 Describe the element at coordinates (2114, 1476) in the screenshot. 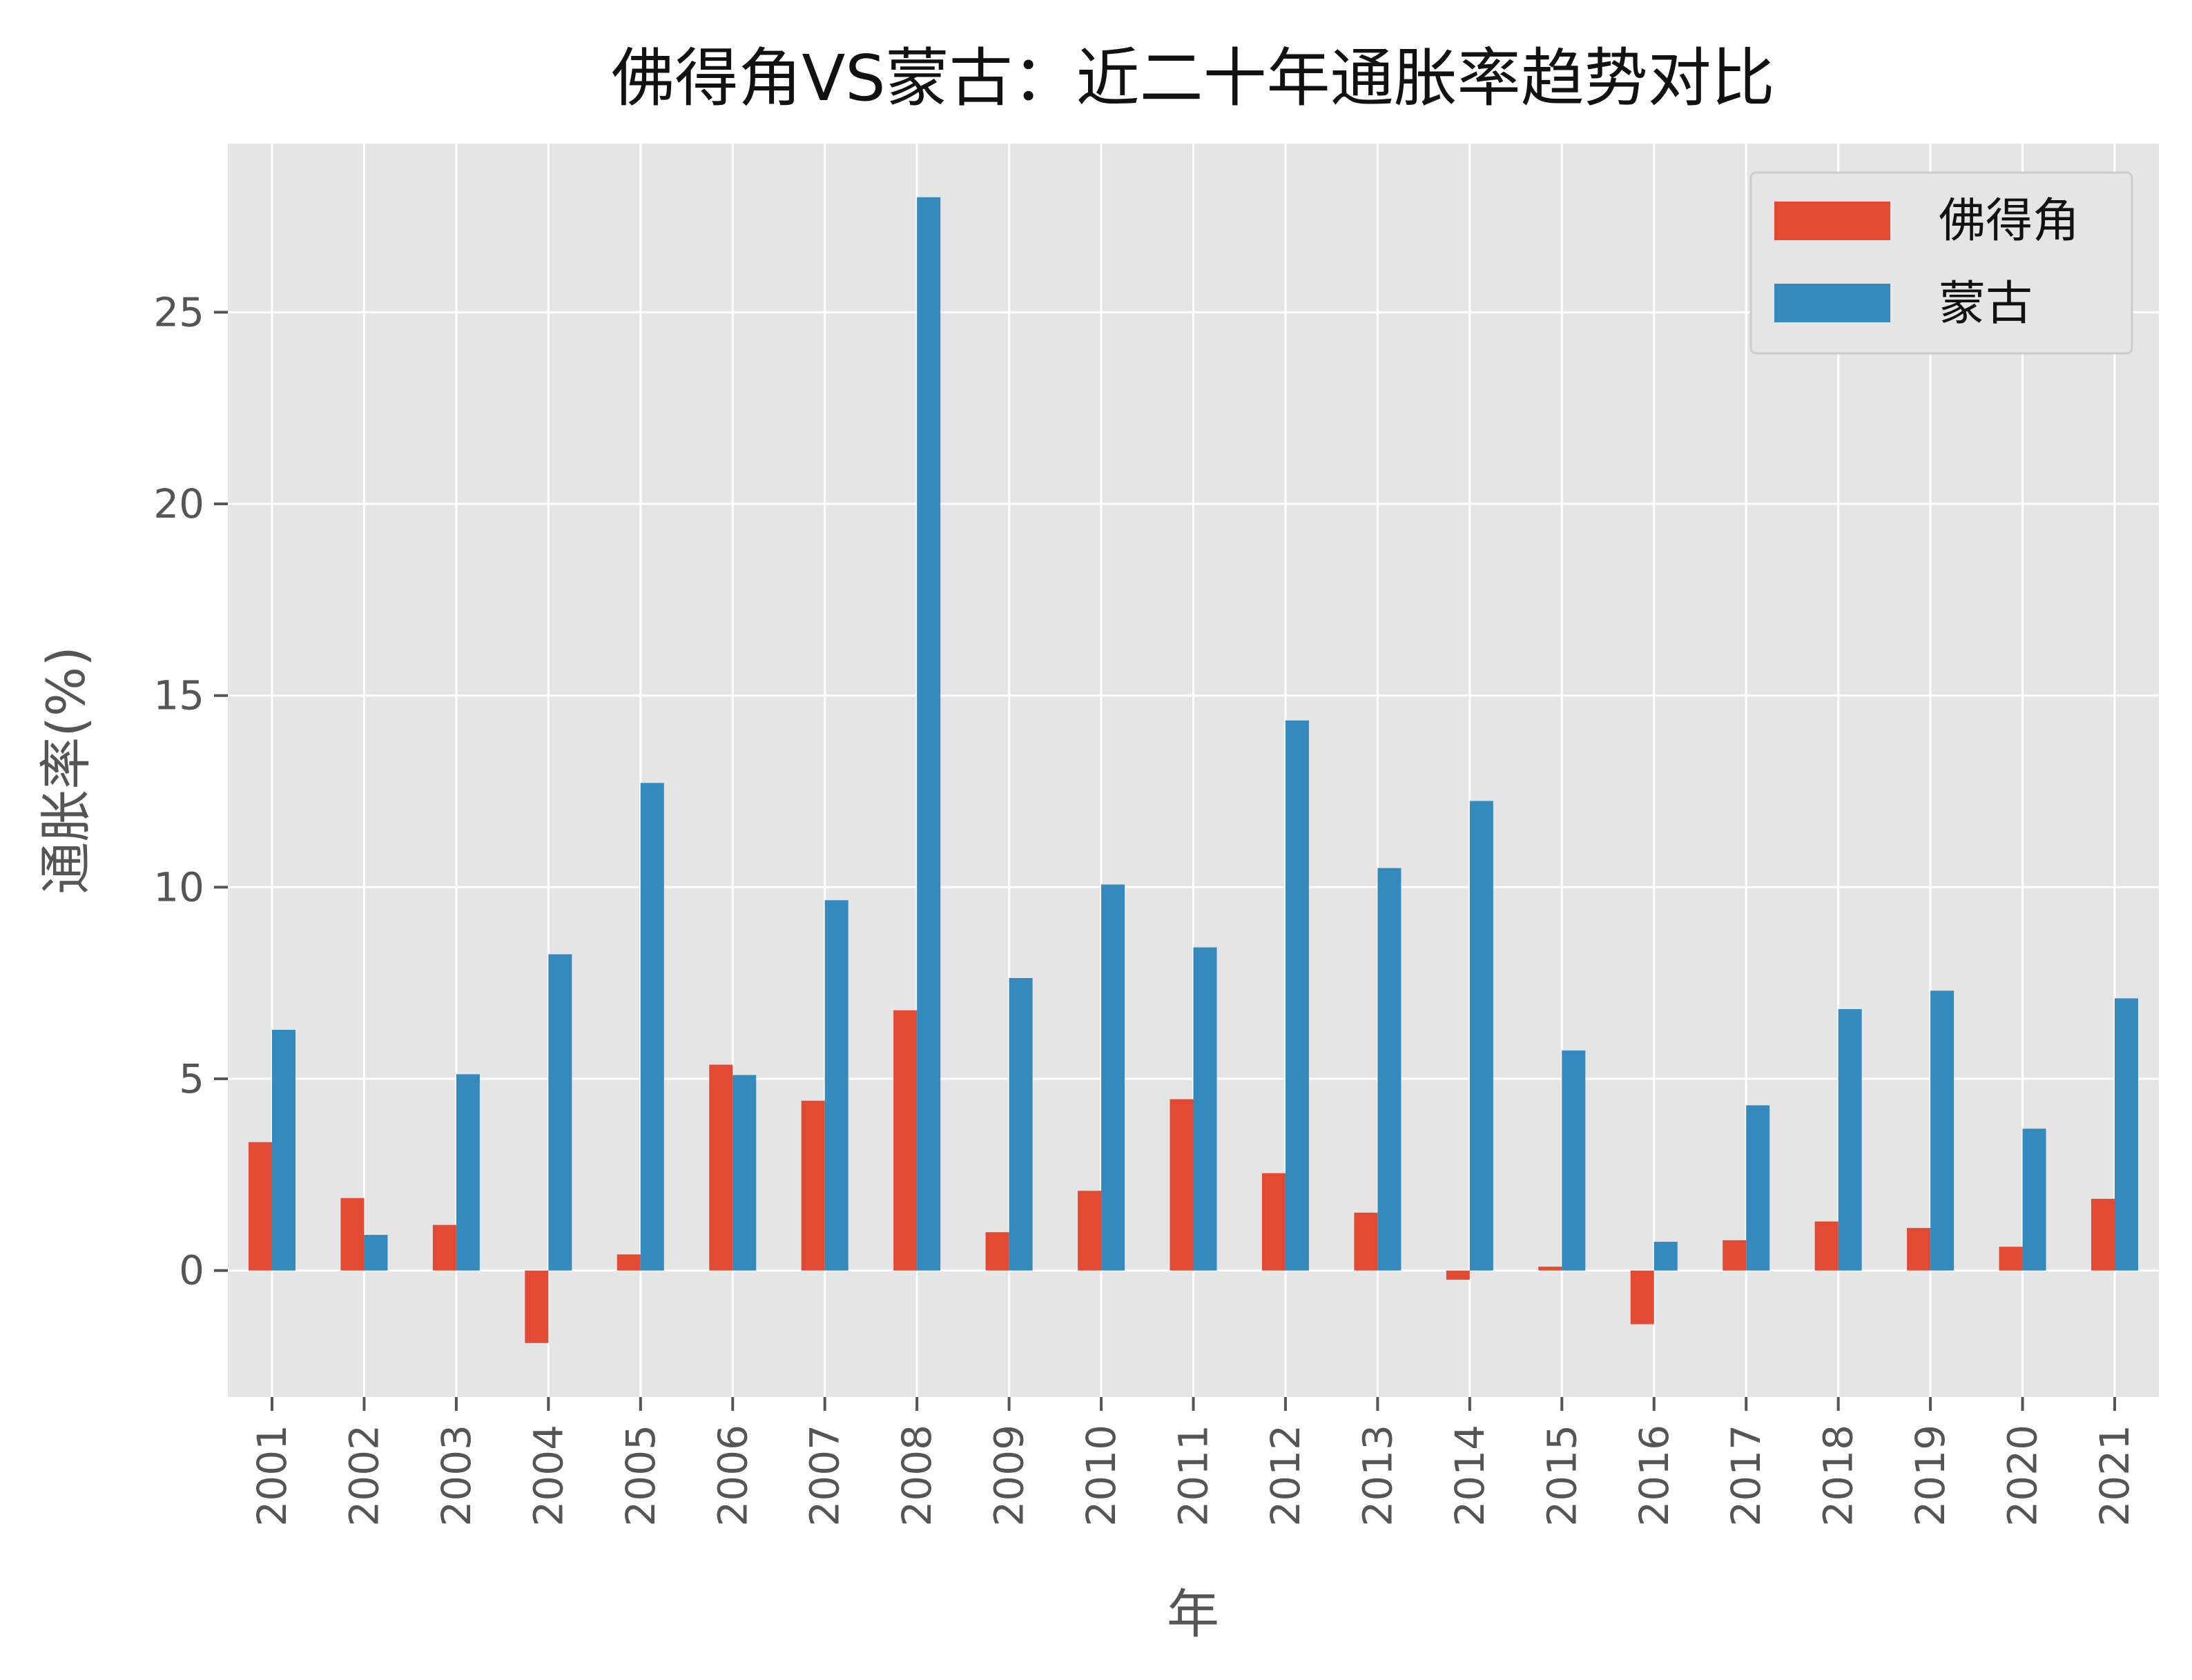

I see `x-tick-label-2021: 2021` at that location.